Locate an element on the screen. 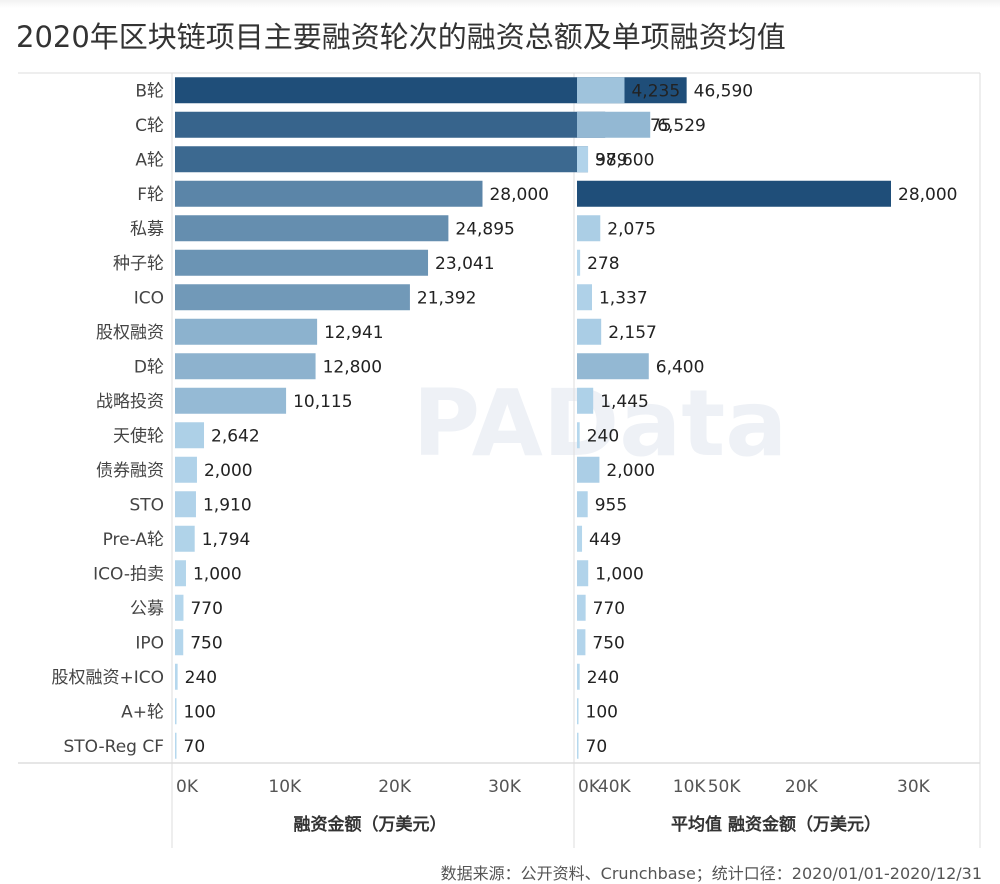 This screenshot has width=1000, height=884. top-strip is located at coordinates (500, 4).